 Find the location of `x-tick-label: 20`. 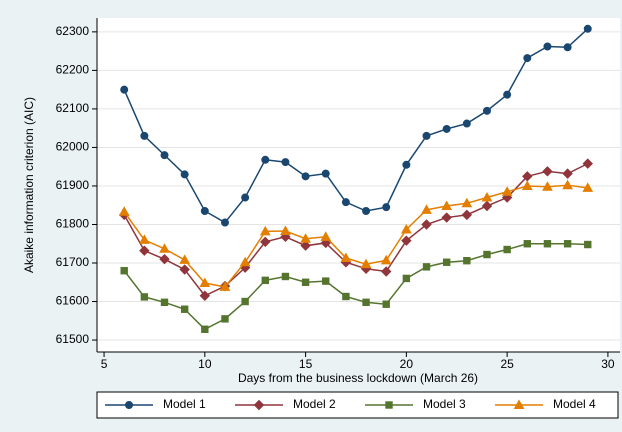

x-tick-label: 20 is located at coordinates (407, 364).